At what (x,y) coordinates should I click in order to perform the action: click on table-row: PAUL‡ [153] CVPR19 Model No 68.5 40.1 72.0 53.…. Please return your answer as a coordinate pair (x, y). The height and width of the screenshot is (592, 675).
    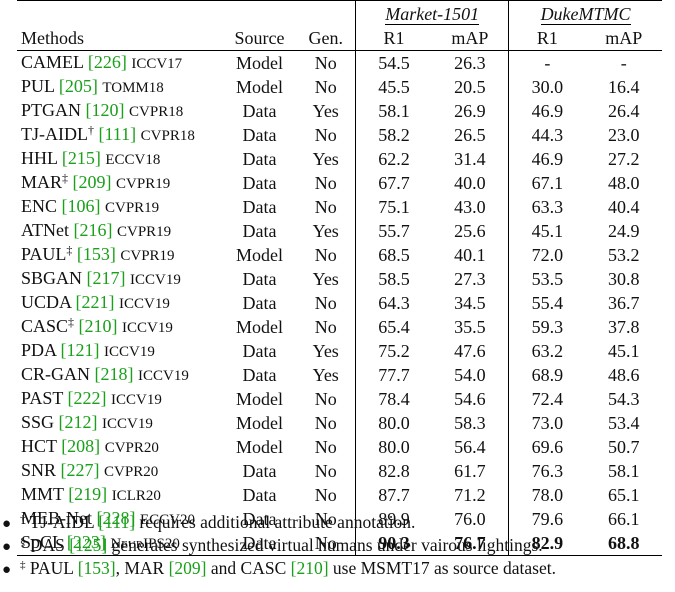
    Looking at the image, I should click on (339, 255).